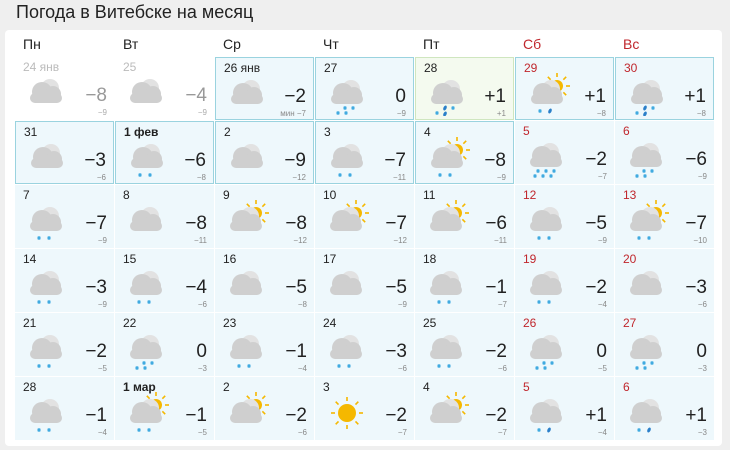  What do you see at coordinates (664, 88) in the screenshot?
I see `day-cell: 30 +1 −8` at bounding box center [664, 88].